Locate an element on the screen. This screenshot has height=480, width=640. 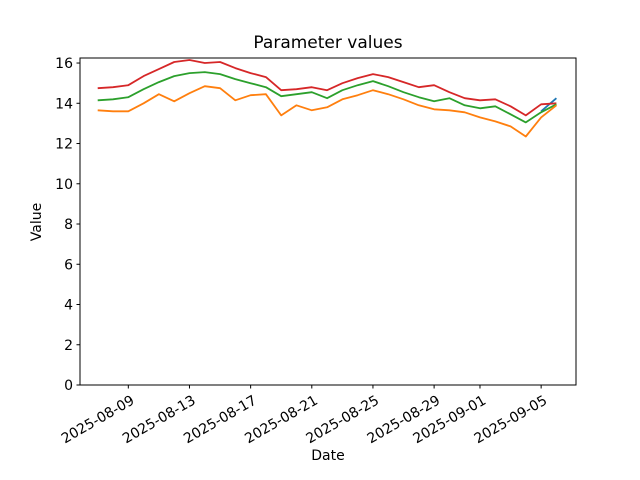
y-tick-label: 10 is located at coordinates (64, 185).